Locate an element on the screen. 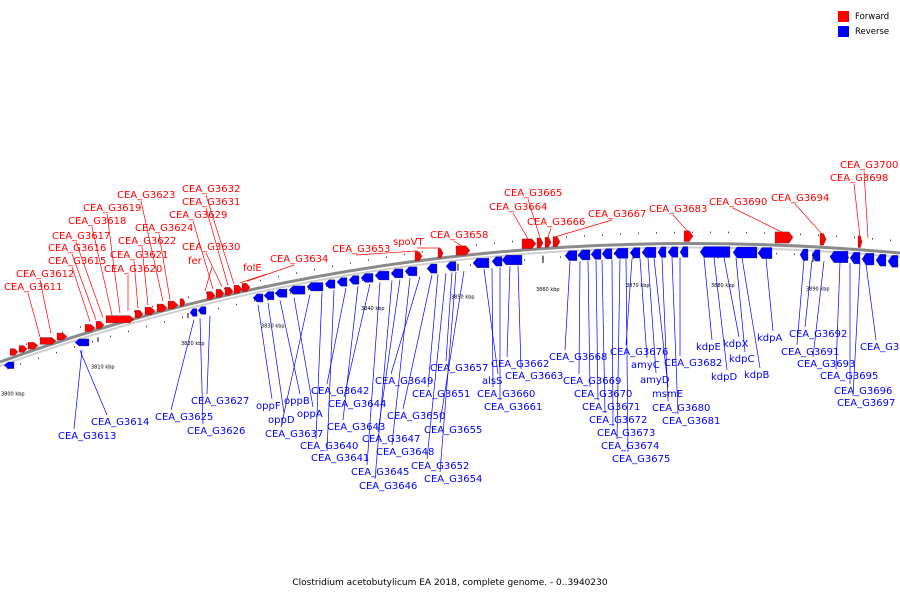 The image size is (900, 600). forward-gene-label: CEA_G3700 is located at coordinates (869, 165).